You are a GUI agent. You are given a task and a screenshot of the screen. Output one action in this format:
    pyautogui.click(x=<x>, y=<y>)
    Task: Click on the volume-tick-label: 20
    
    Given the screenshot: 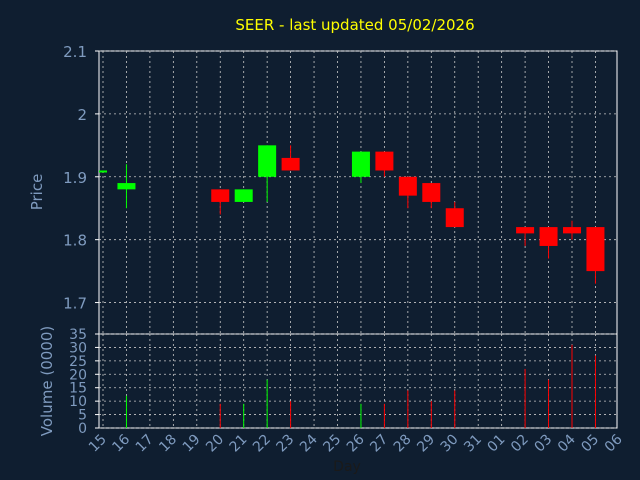 What is the action you would take?
    pyautogui.click(x=78, y=375)
    